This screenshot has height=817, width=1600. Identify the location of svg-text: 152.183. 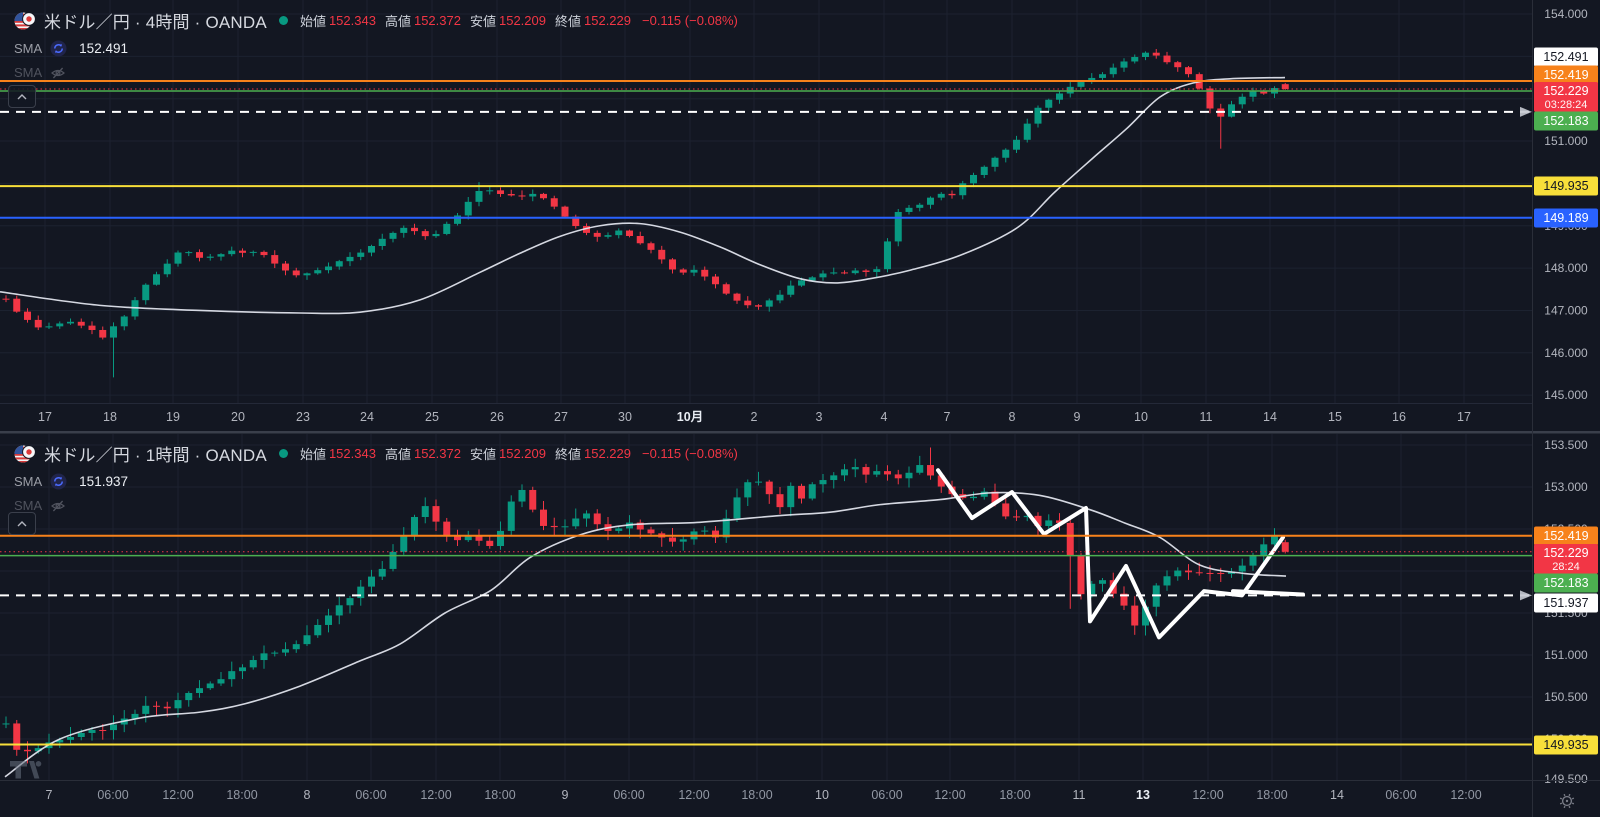
(1565, 583).